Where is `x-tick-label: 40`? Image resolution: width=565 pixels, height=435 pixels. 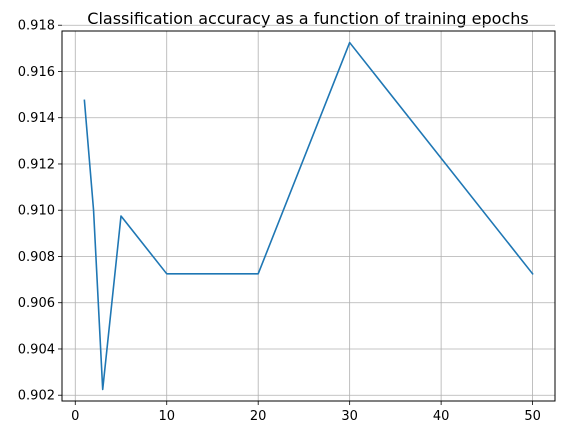
x-tick-label: 40 is located at coordinates (441, 416).